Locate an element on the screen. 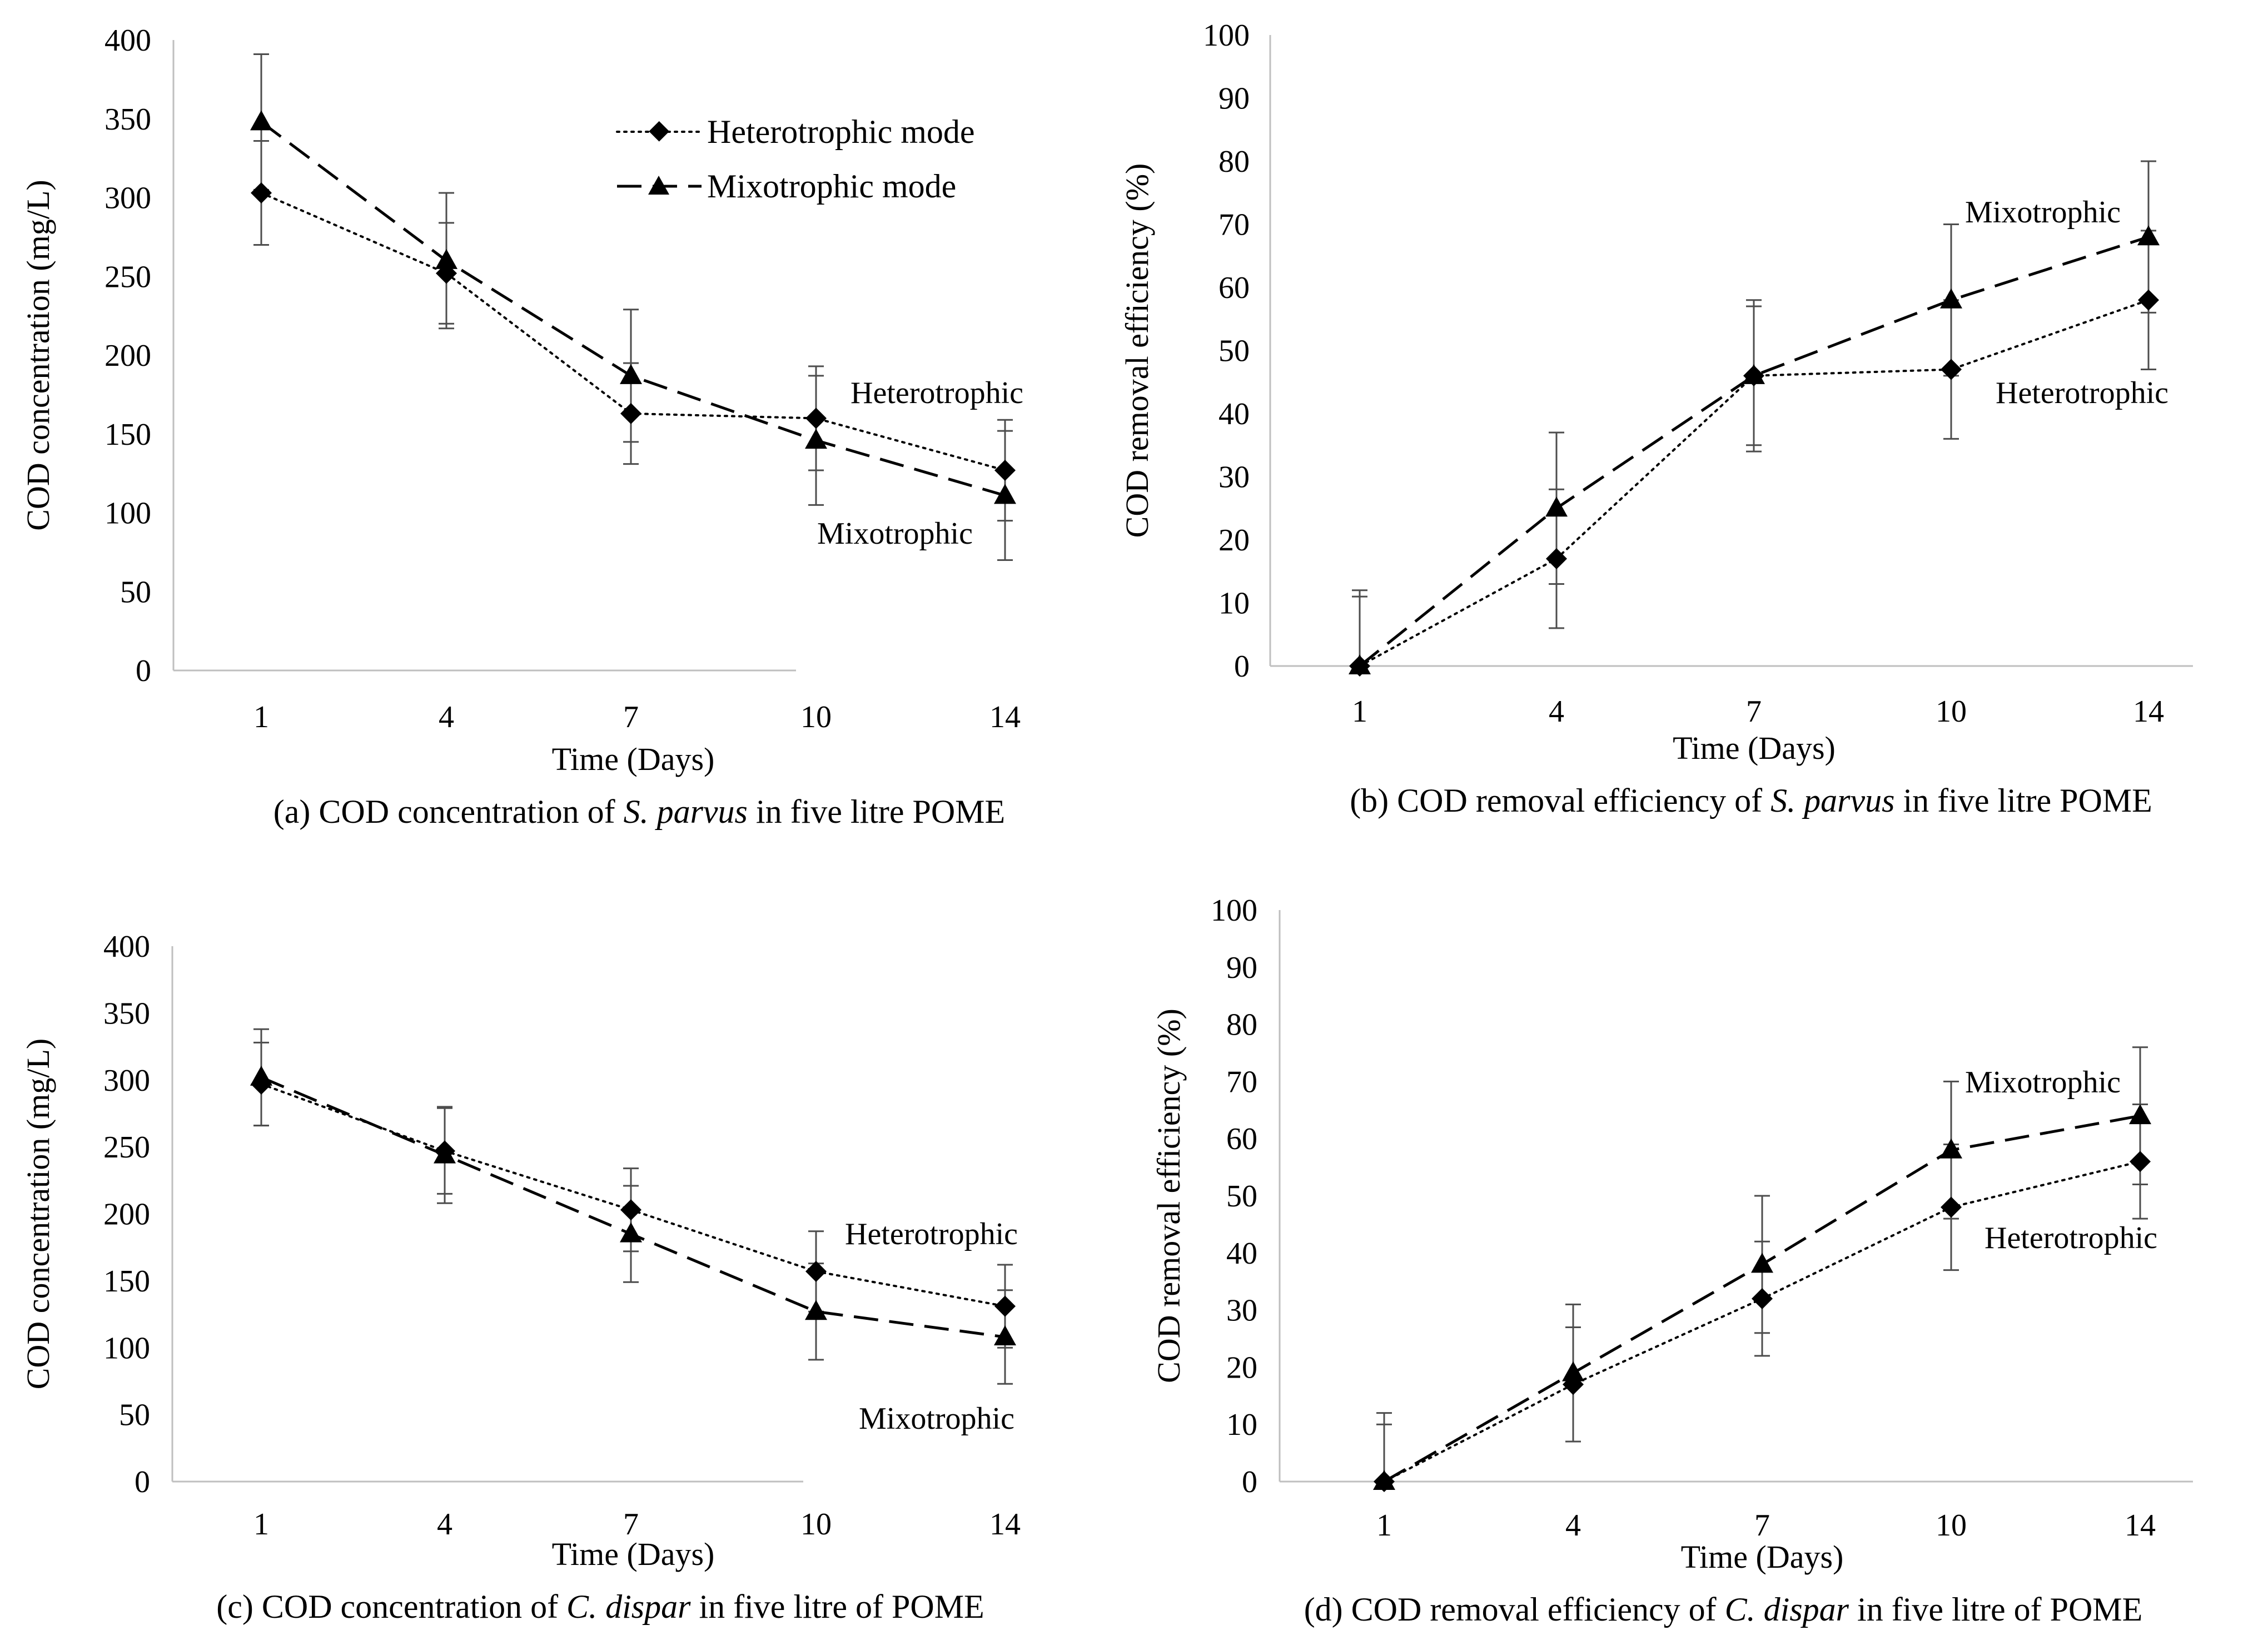 This screenshot has width=2268, height=1640. y-tick-label: 250 is located at coordinates (126, 1147).